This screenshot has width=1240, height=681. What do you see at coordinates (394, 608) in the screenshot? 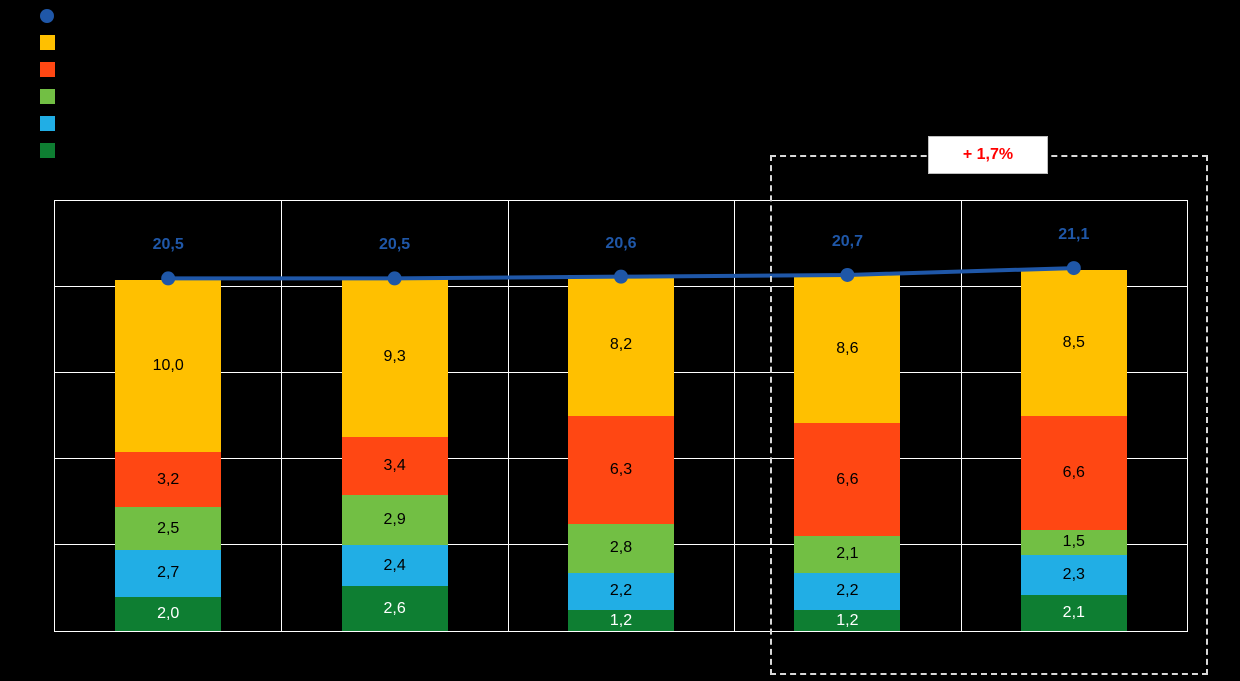
I see `bar-segment-dark-green-segment: 2,6` at bounding box center [394, 608].